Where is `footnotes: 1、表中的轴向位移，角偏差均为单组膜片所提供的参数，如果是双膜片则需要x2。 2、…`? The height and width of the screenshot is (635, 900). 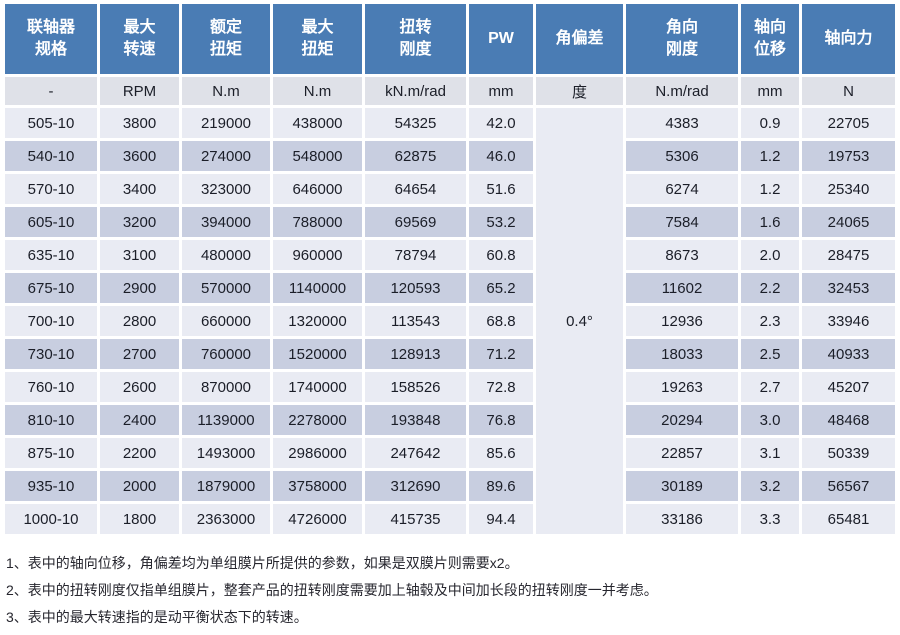 footnotes: 1、表中的轴向位移，角偏差均为单组膜片所提供的参数，如果是双膜片则需要x2。 2、… is located at coordinates (453, 590).